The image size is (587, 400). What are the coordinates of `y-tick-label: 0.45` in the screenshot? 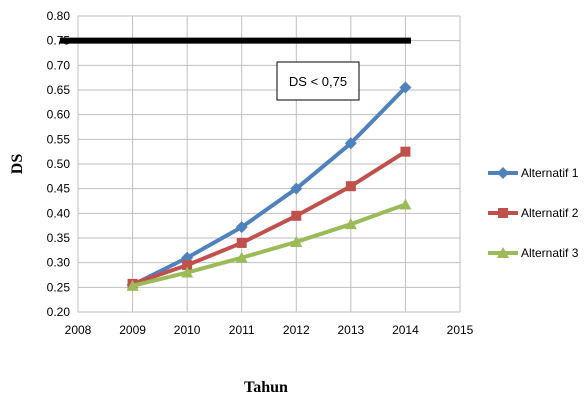 It's located at (59, 189).